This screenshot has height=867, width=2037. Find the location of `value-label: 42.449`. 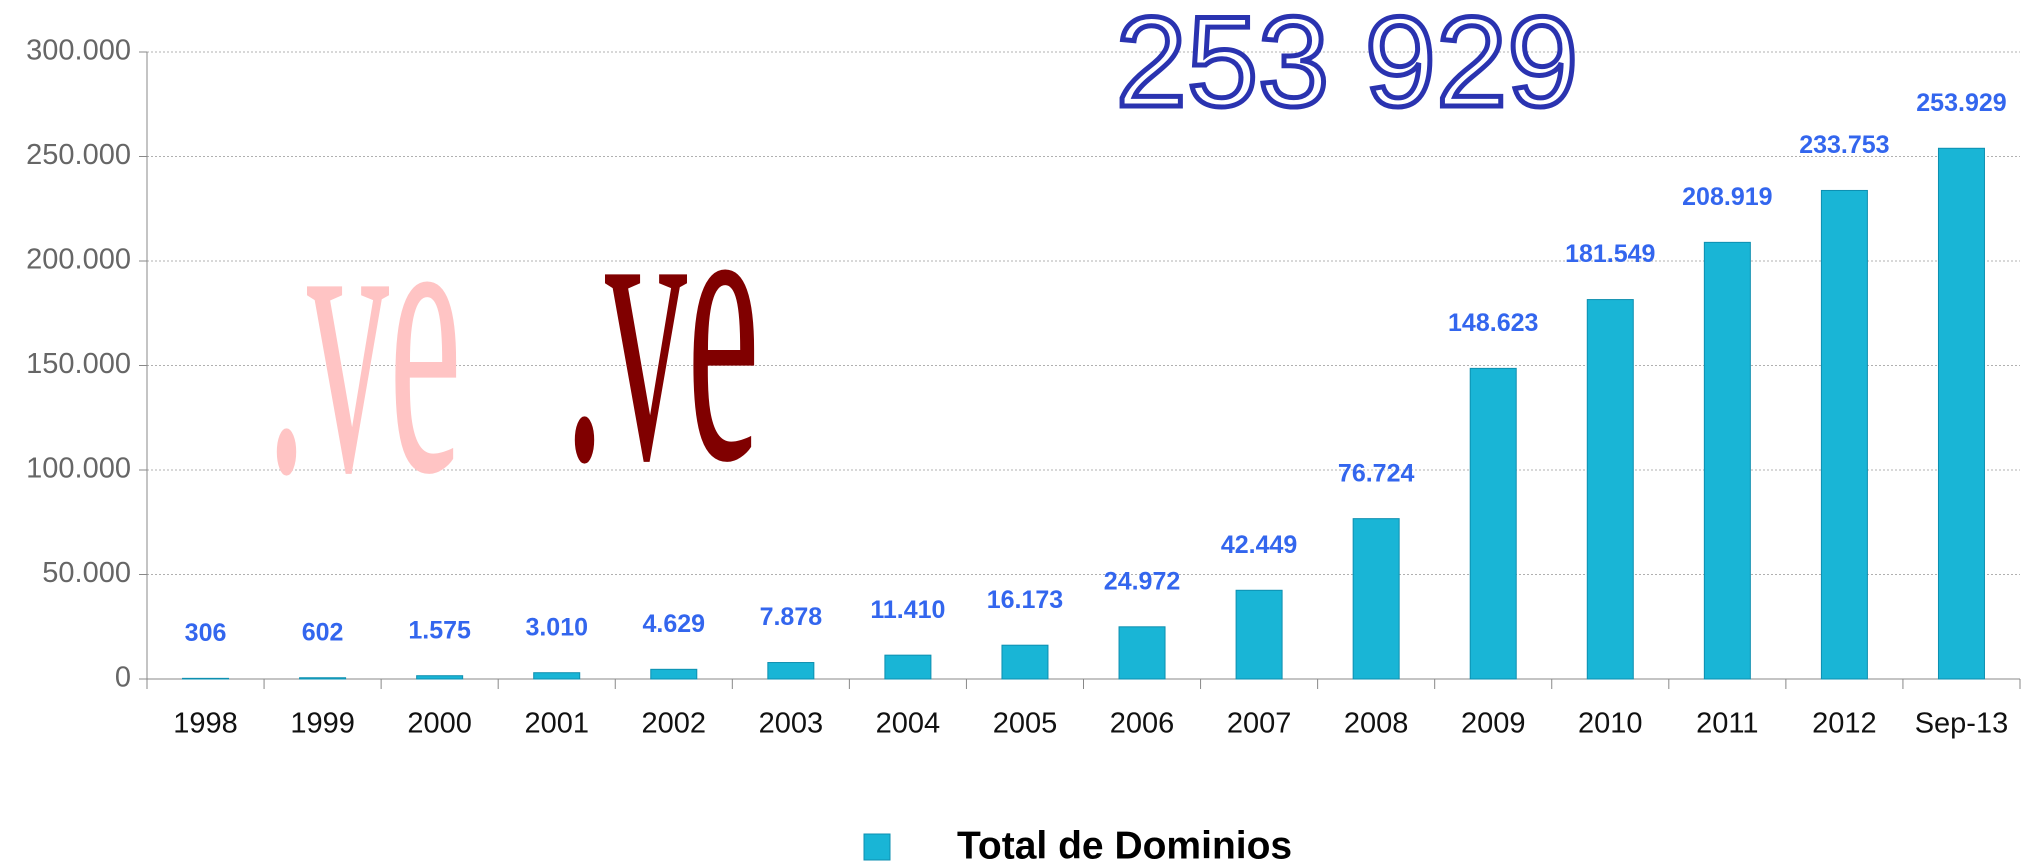

value-label: 42.449 is located at coordinates (1259, 545).